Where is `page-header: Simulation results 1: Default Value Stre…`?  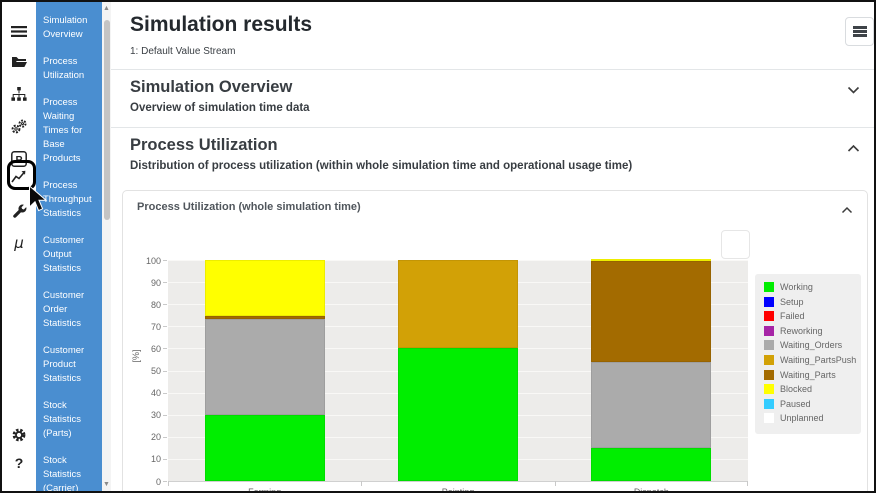
page-header: Simulation results 1: Default Value Stre… is located at coordinates (492, 36).